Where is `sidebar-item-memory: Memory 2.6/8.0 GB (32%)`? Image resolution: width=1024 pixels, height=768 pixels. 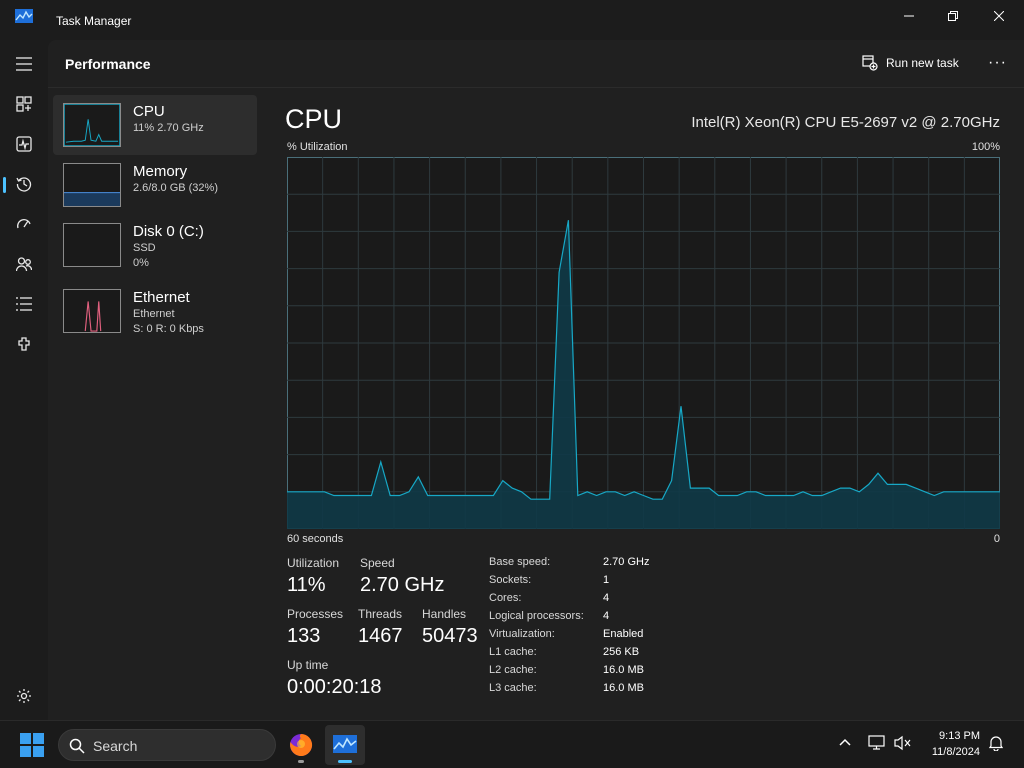
sidebar-item-memory: Memory 2.6/8.0 GB (32%) is located at coordinates (155, 185).